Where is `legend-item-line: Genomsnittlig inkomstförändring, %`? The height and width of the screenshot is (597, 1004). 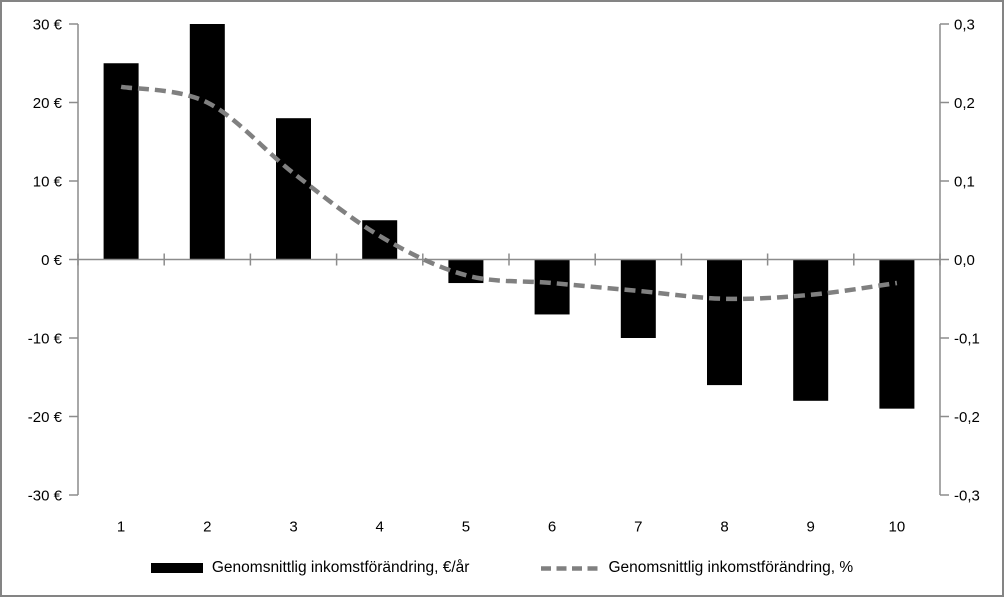
legend-item-line: Genomsnittlig inkomstförändring, % is located at coordinates (697, 568).